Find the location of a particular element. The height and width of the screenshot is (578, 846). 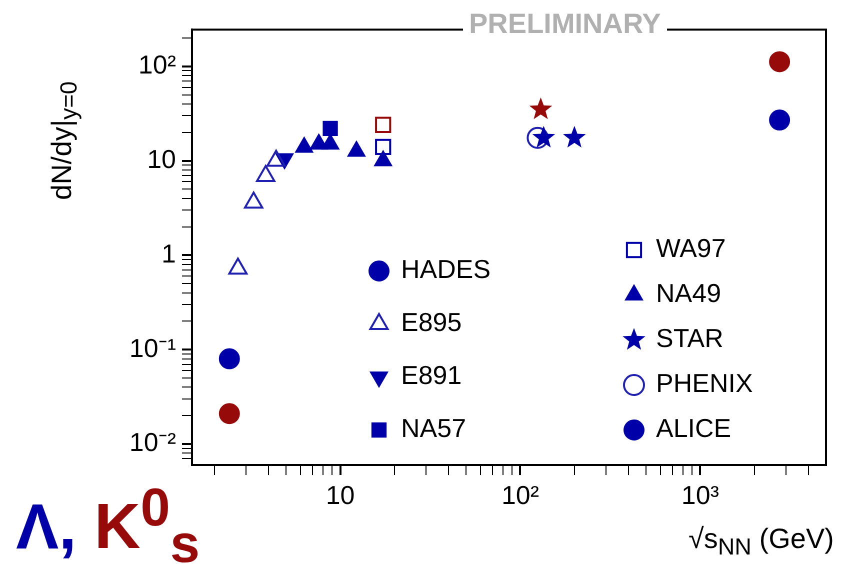

x-tick-label: 10³ is located at coordinates (700, 495).